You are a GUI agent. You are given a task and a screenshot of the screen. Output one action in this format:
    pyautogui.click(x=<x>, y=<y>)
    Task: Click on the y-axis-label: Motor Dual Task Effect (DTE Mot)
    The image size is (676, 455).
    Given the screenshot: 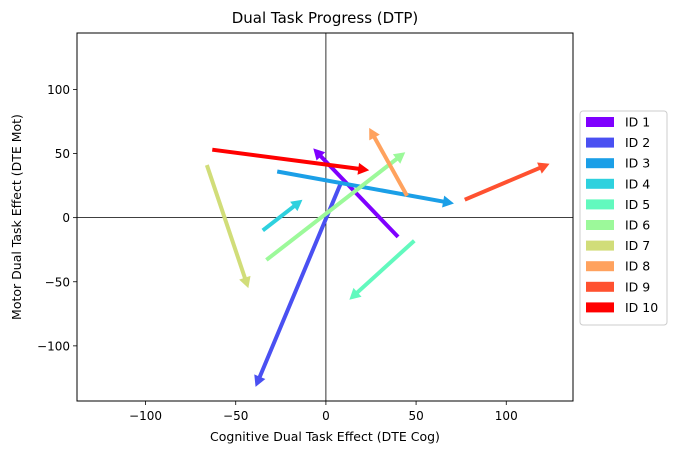 What is the action you would take?
    pyautogui.click(x=16, y=217)
    